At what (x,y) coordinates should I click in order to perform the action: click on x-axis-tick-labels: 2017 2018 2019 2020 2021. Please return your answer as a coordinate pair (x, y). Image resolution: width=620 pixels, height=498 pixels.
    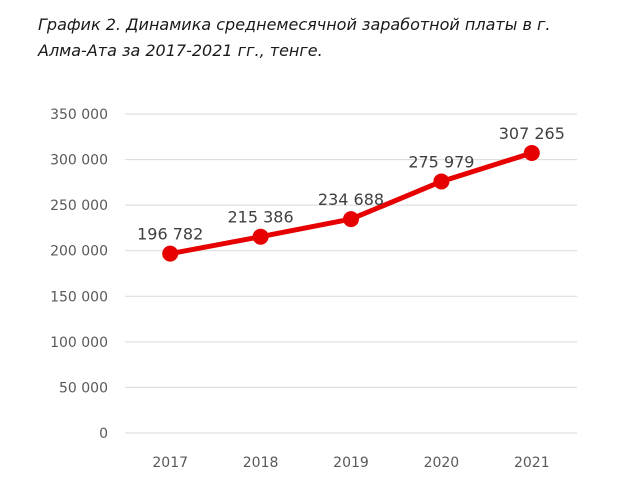
    Looking at the image, I should click on (350, 463).